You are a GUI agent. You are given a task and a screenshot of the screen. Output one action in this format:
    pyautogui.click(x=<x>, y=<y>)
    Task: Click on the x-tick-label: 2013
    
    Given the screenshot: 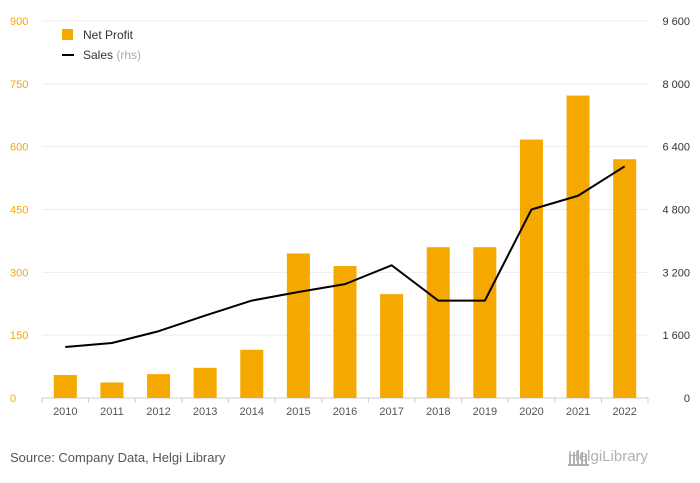 What is the action you would take?
    pyautogui.click(x=205, y=412)
    